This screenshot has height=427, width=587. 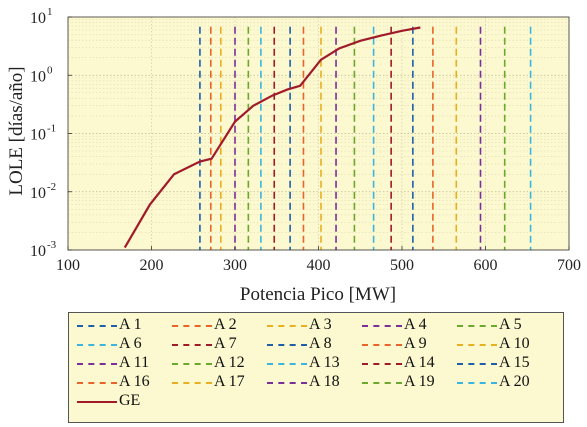 What do you see at coordinates (324, 362) in the screenshot?
I see `legend-label: A 13` at bounding box center [324, 362].